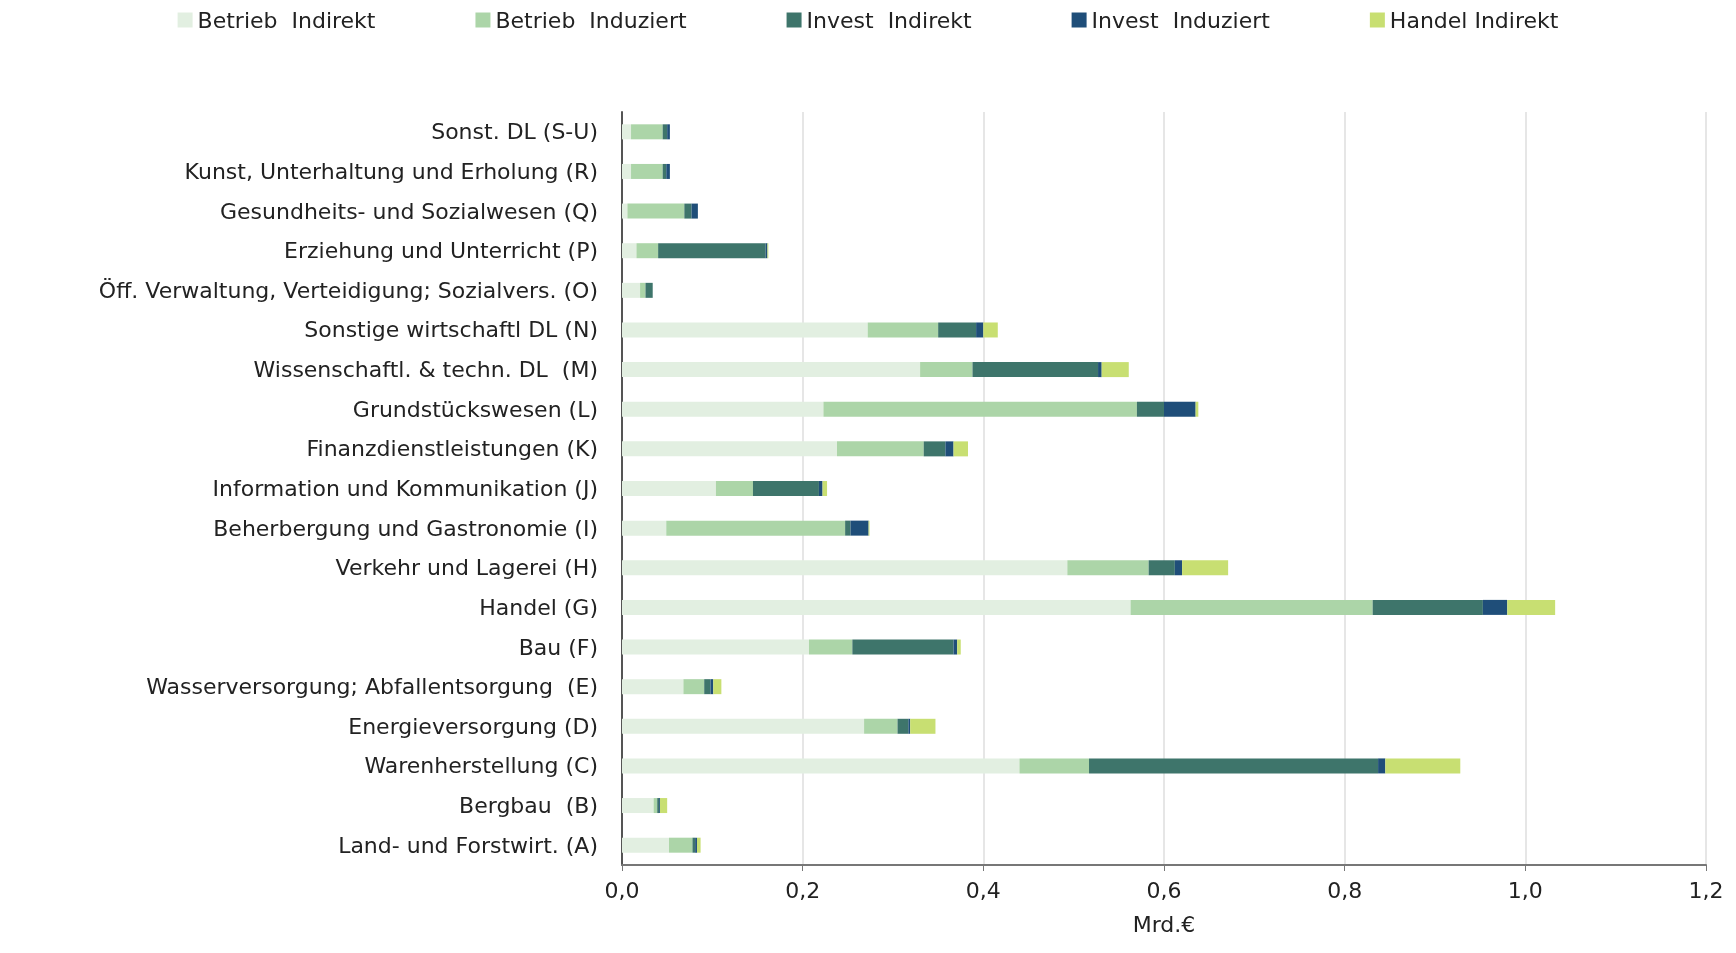 This screenshot has width=1736, height=953. What do you see at coordinates (538, 607) in the screenshot?
I see `y-tick-label: Handel (G)` at bounding box center [538, 607].